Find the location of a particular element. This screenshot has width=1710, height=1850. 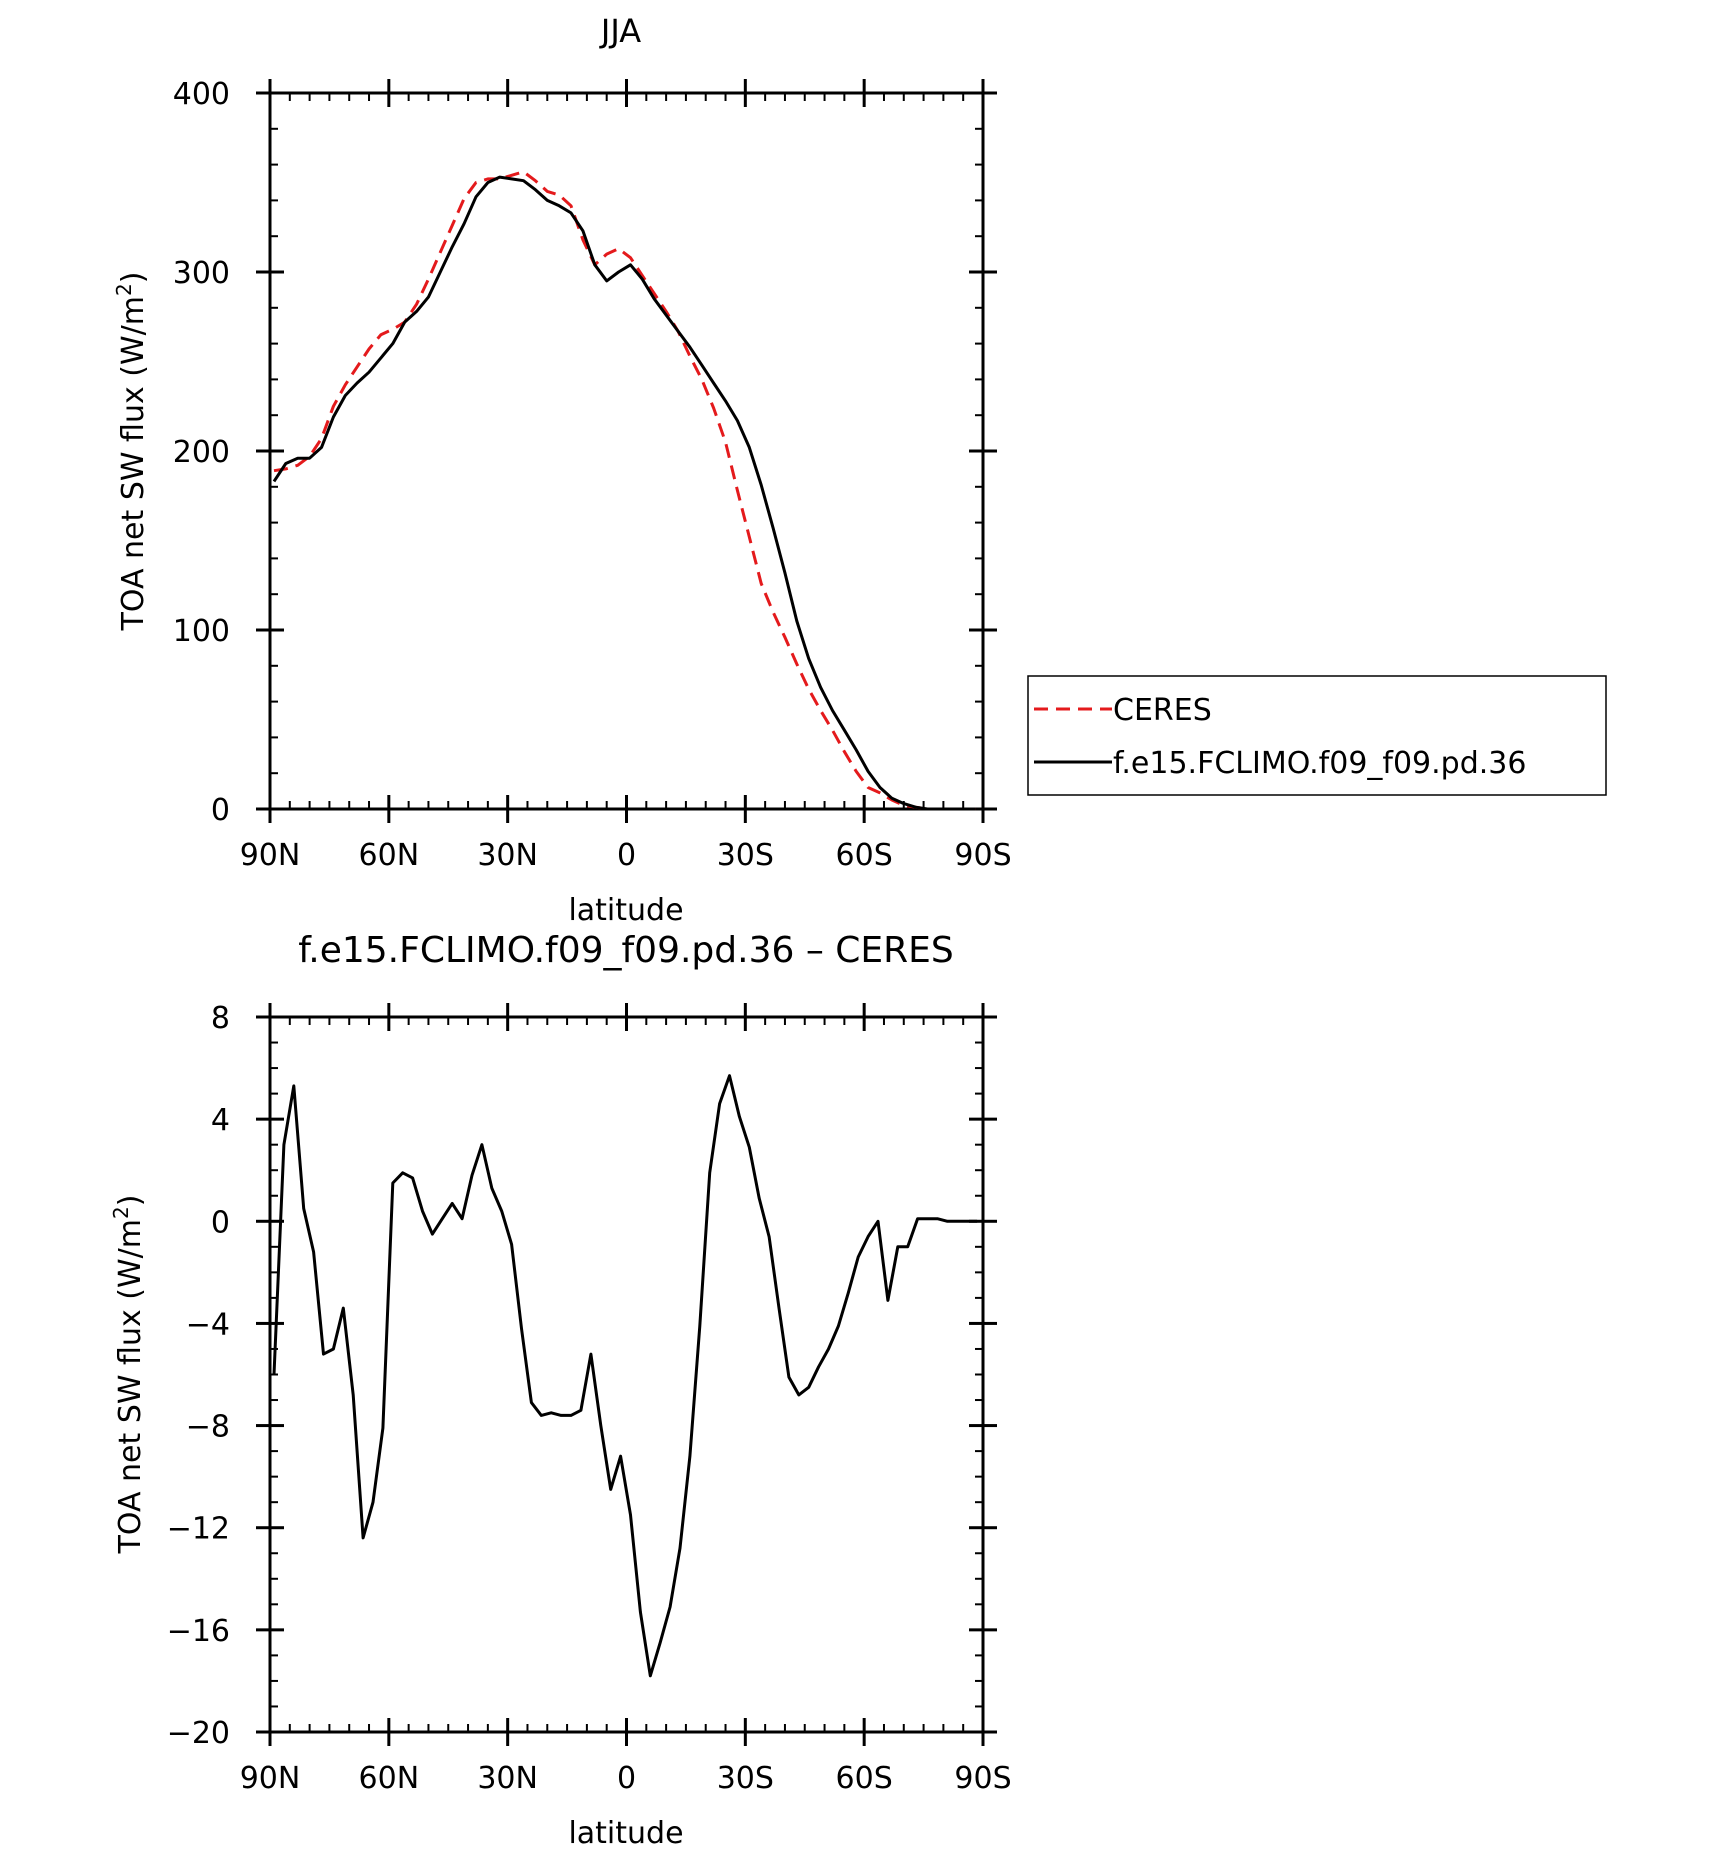

y-tick-label: 8 is located at coordinates (220, 1018).